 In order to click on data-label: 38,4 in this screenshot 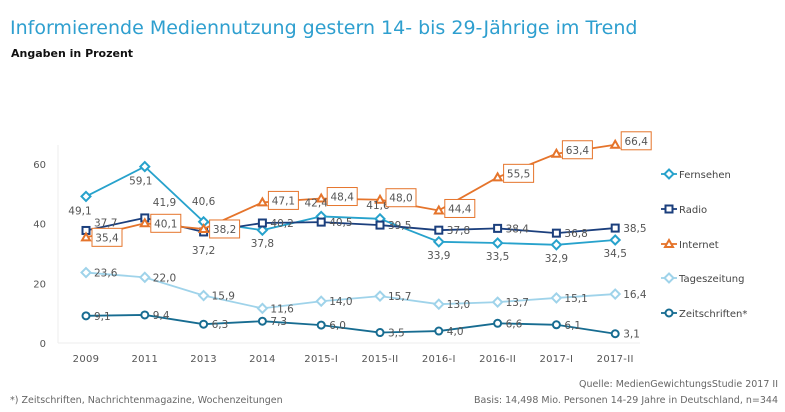, I will do `click(518, 229)`.